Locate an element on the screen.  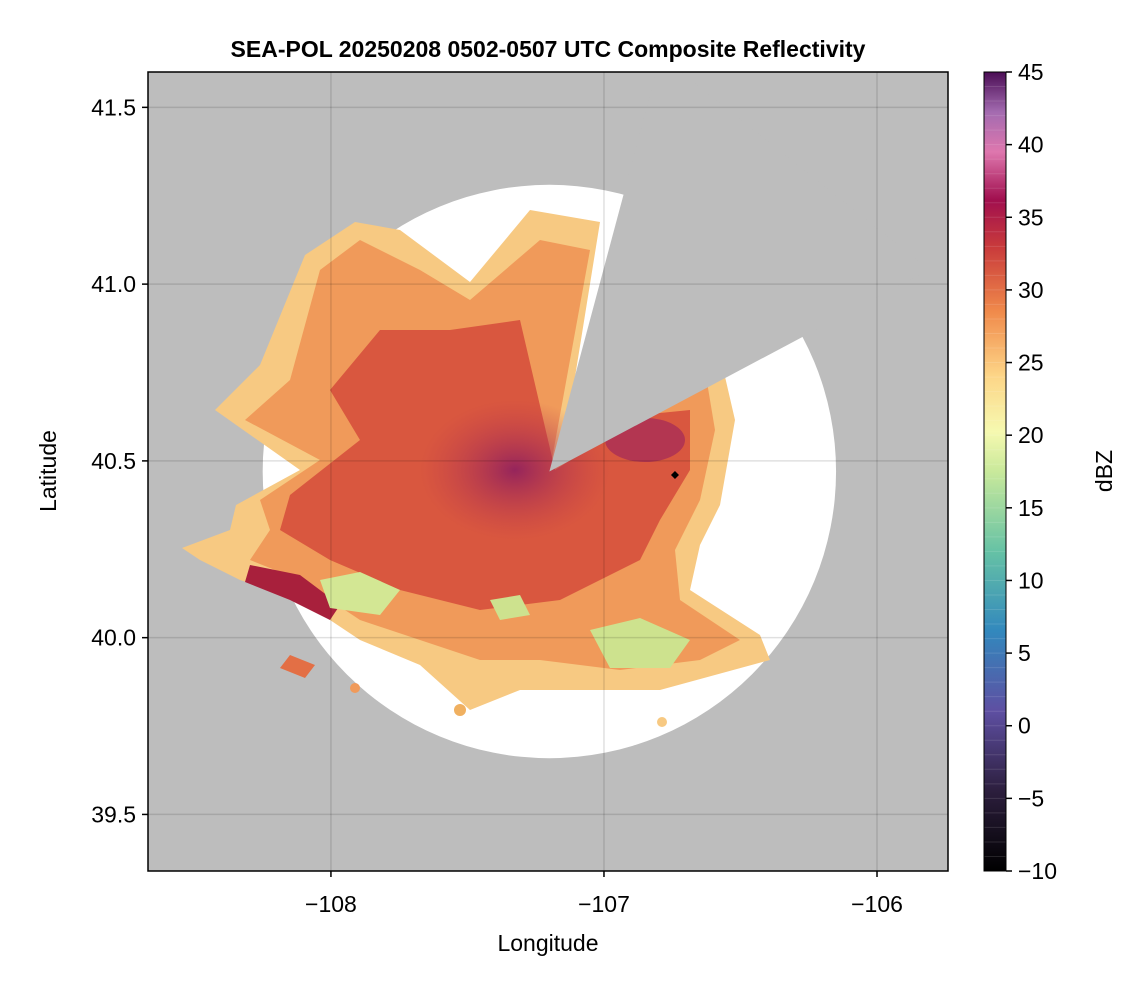
x-tick-label: −107 is located at coordinates (604, 904).